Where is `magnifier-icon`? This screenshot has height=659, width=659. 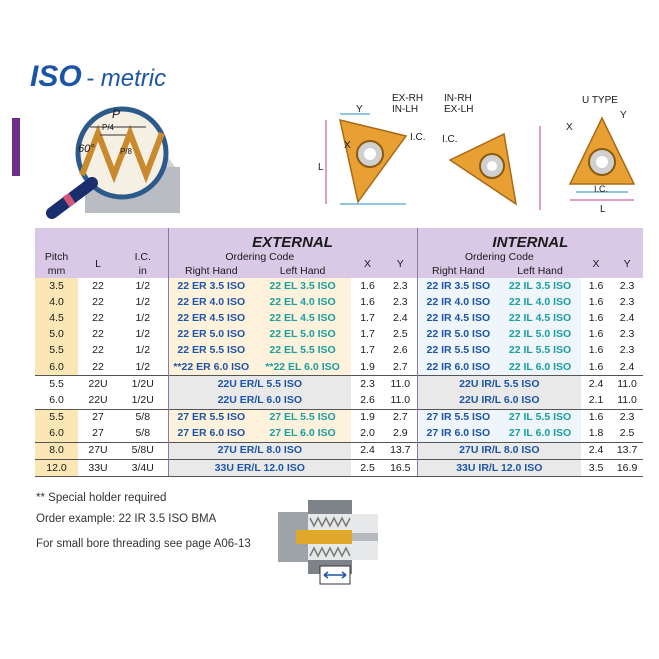 magnifier-icon is located at coordinates (113, 162).